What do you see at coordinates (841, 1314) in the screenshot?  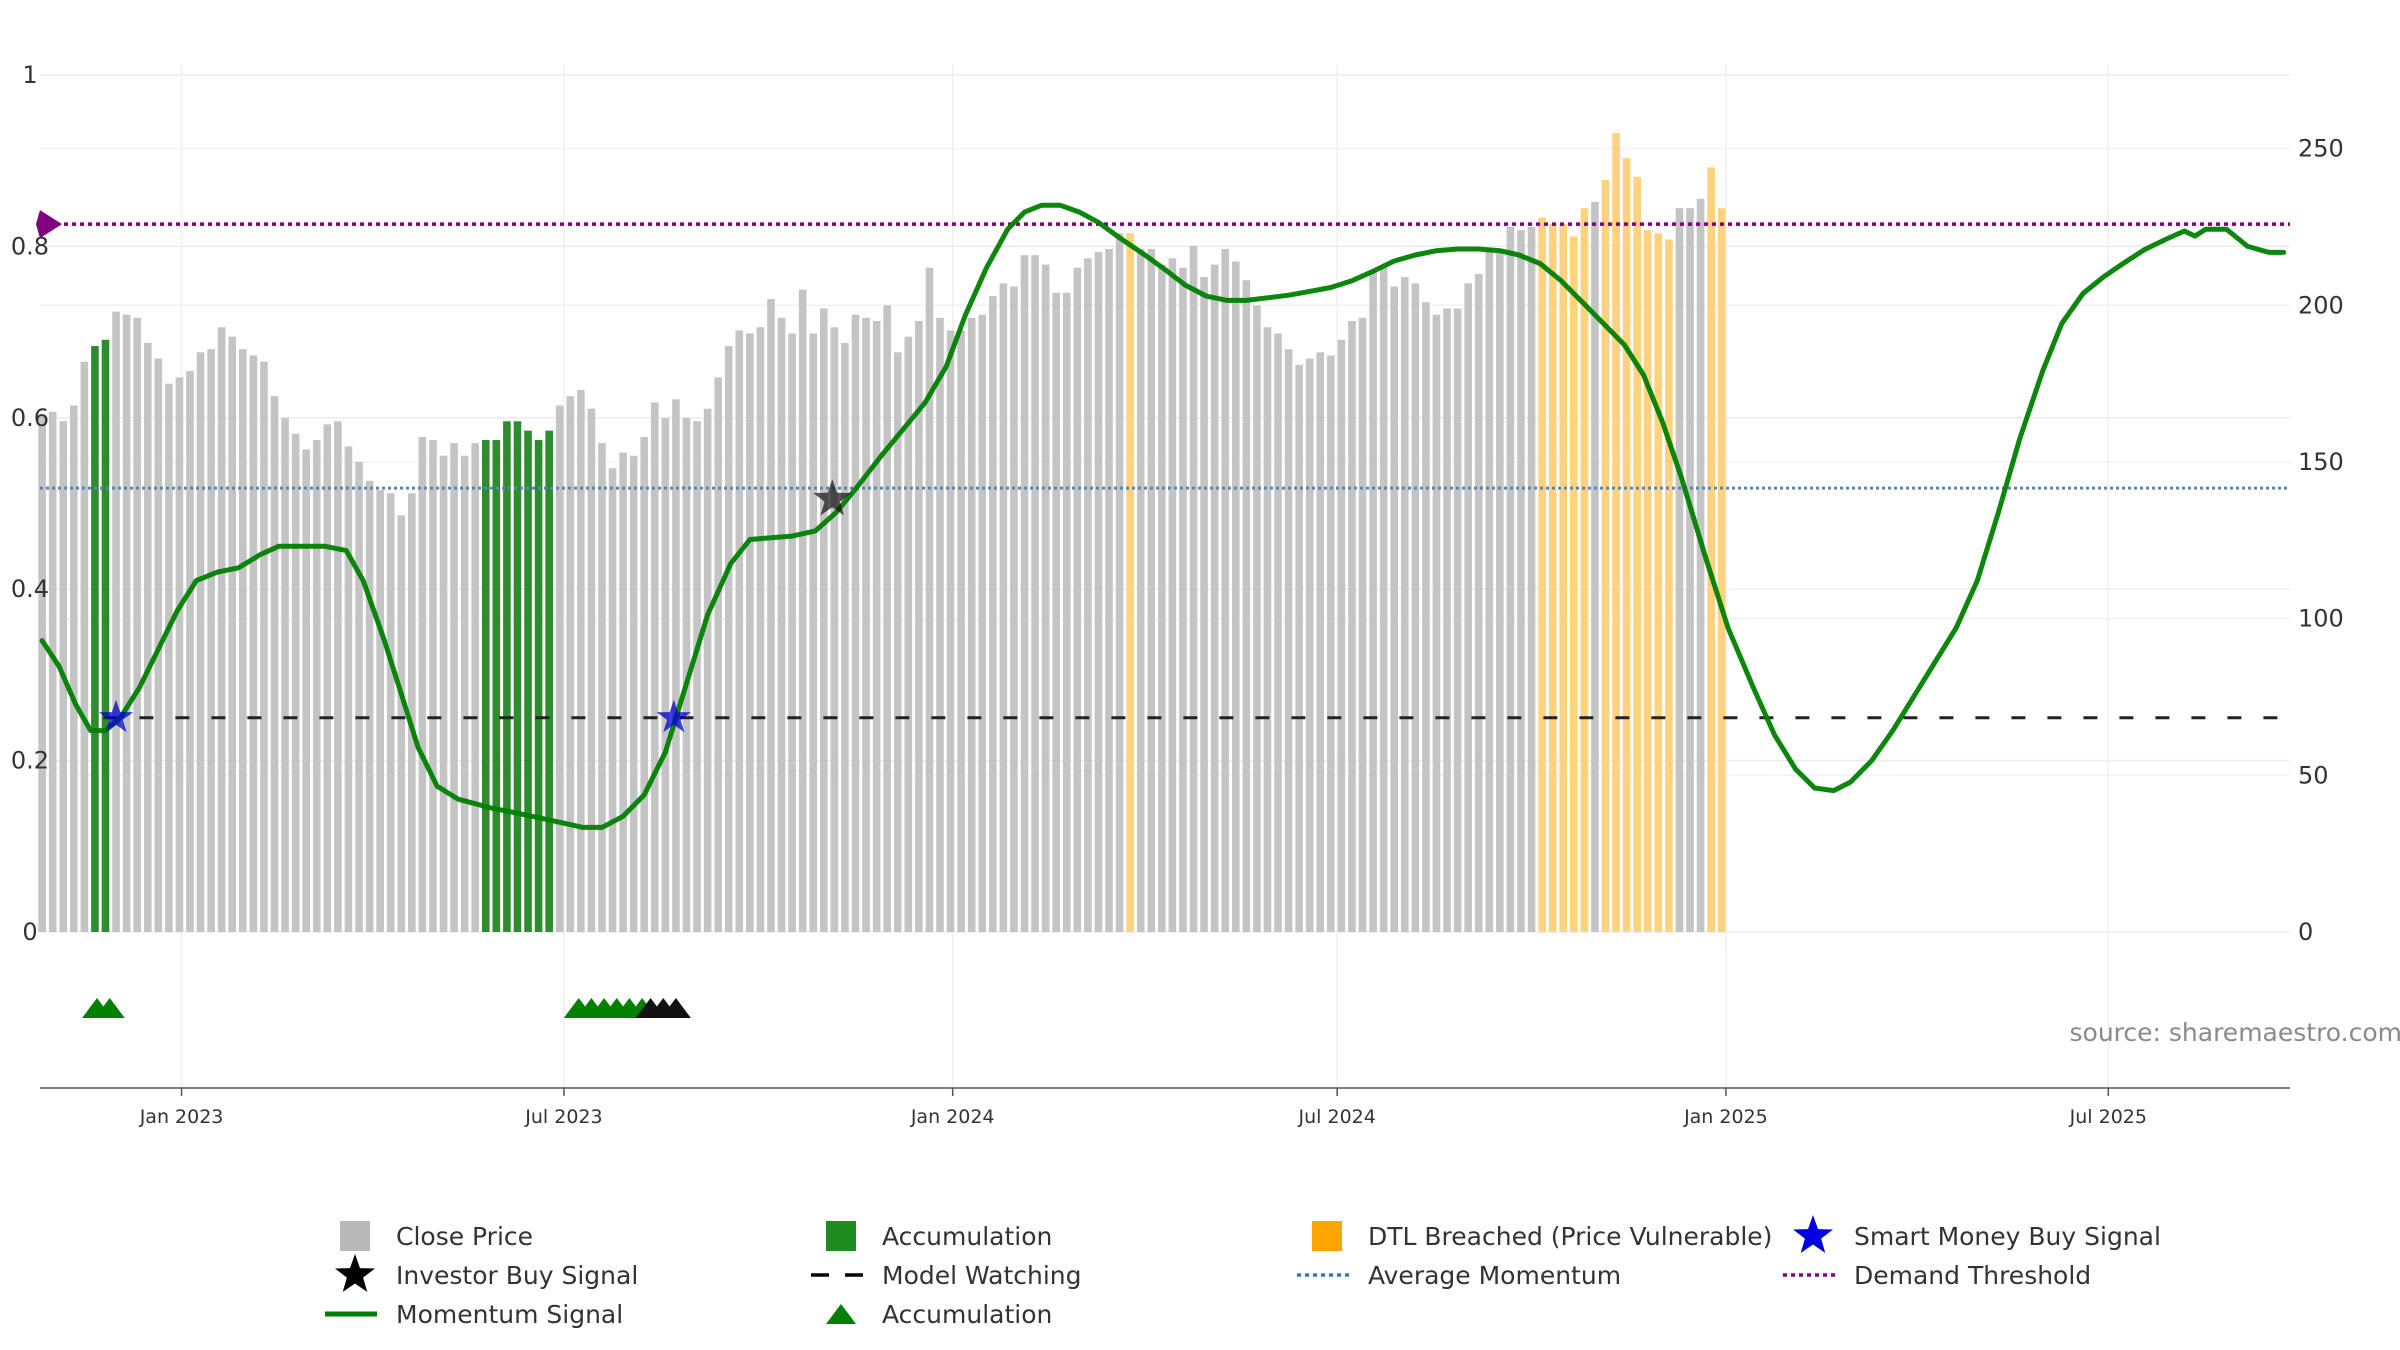 I see `legend-triangle-icon` at bounding box center [841, 1314].